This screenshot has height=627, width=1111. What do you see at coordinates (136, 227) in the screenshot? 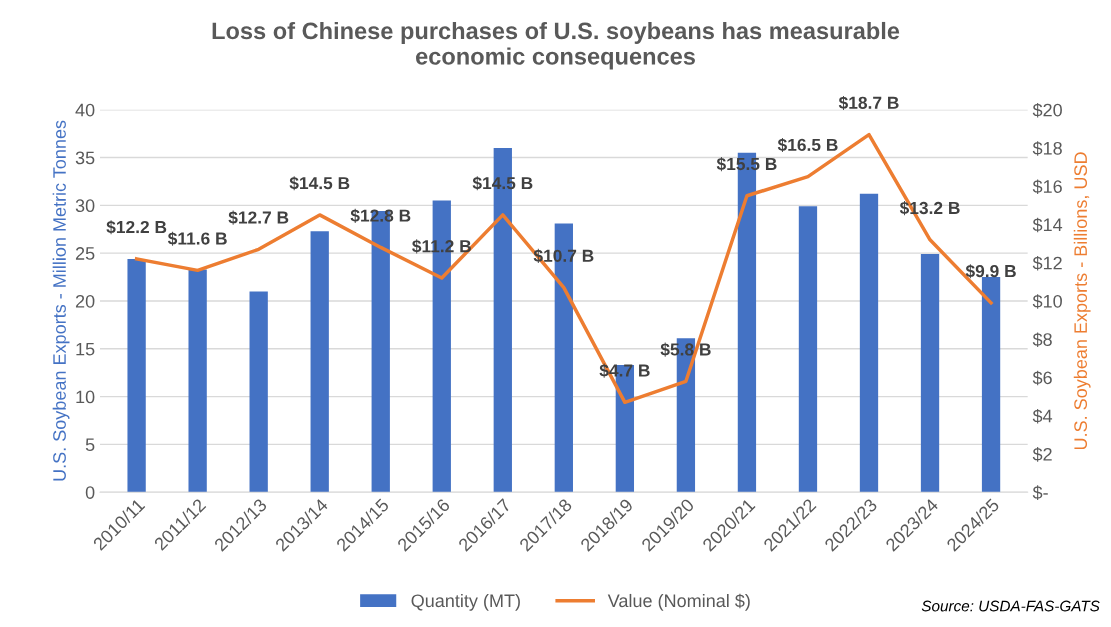
I see `data-label: $12.2 B` at bounding box center [136, 227].